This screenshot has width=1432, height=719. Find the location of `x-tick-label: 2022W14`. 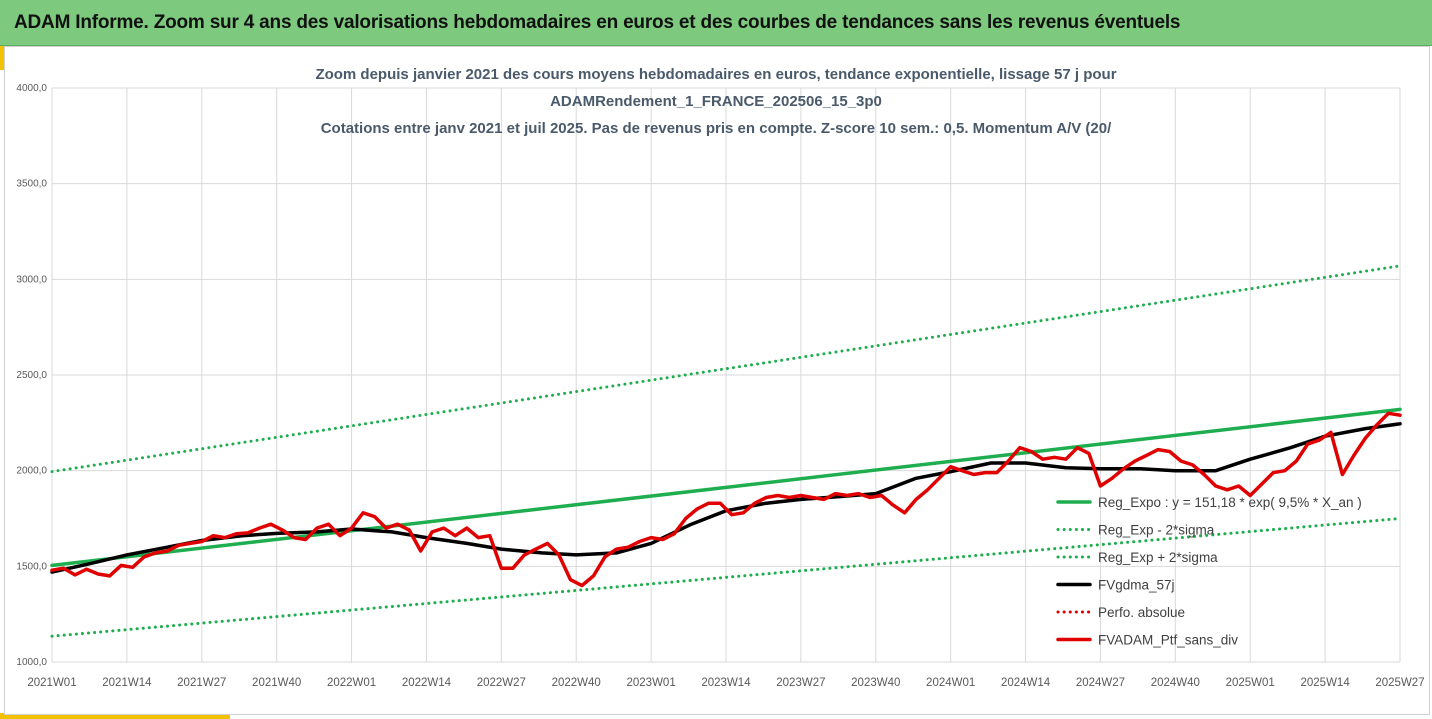

x-tick-label: 2022W14 is located at coordinates (427, 683).